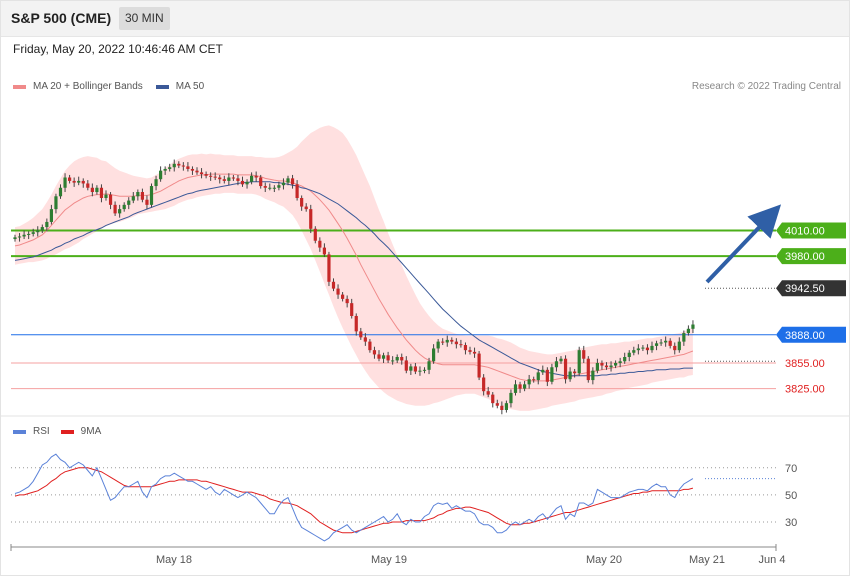 Image resolution: width=850 pixels, height=576 pixels. What do you see at coordinates (108, 86) in the screenshot?
I see `price-legend: MA 20 + Bollinger Bands MA 50` at bounding box center [108, 86].